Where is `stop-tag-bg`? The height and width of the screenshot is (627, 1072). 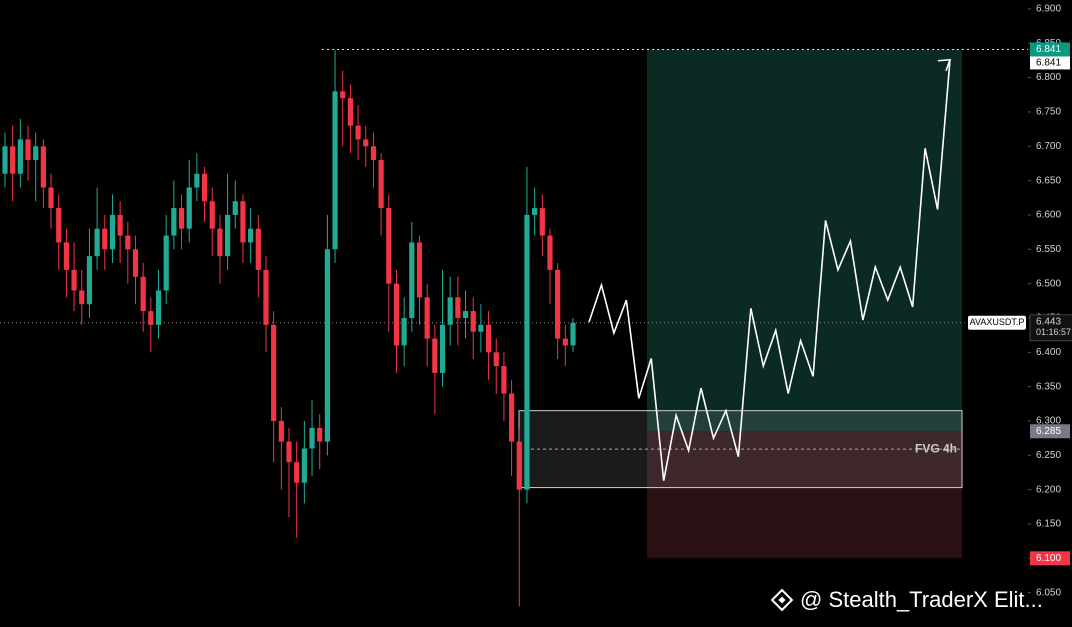 stop-tag-bg is located at coordinates (1050, 558).